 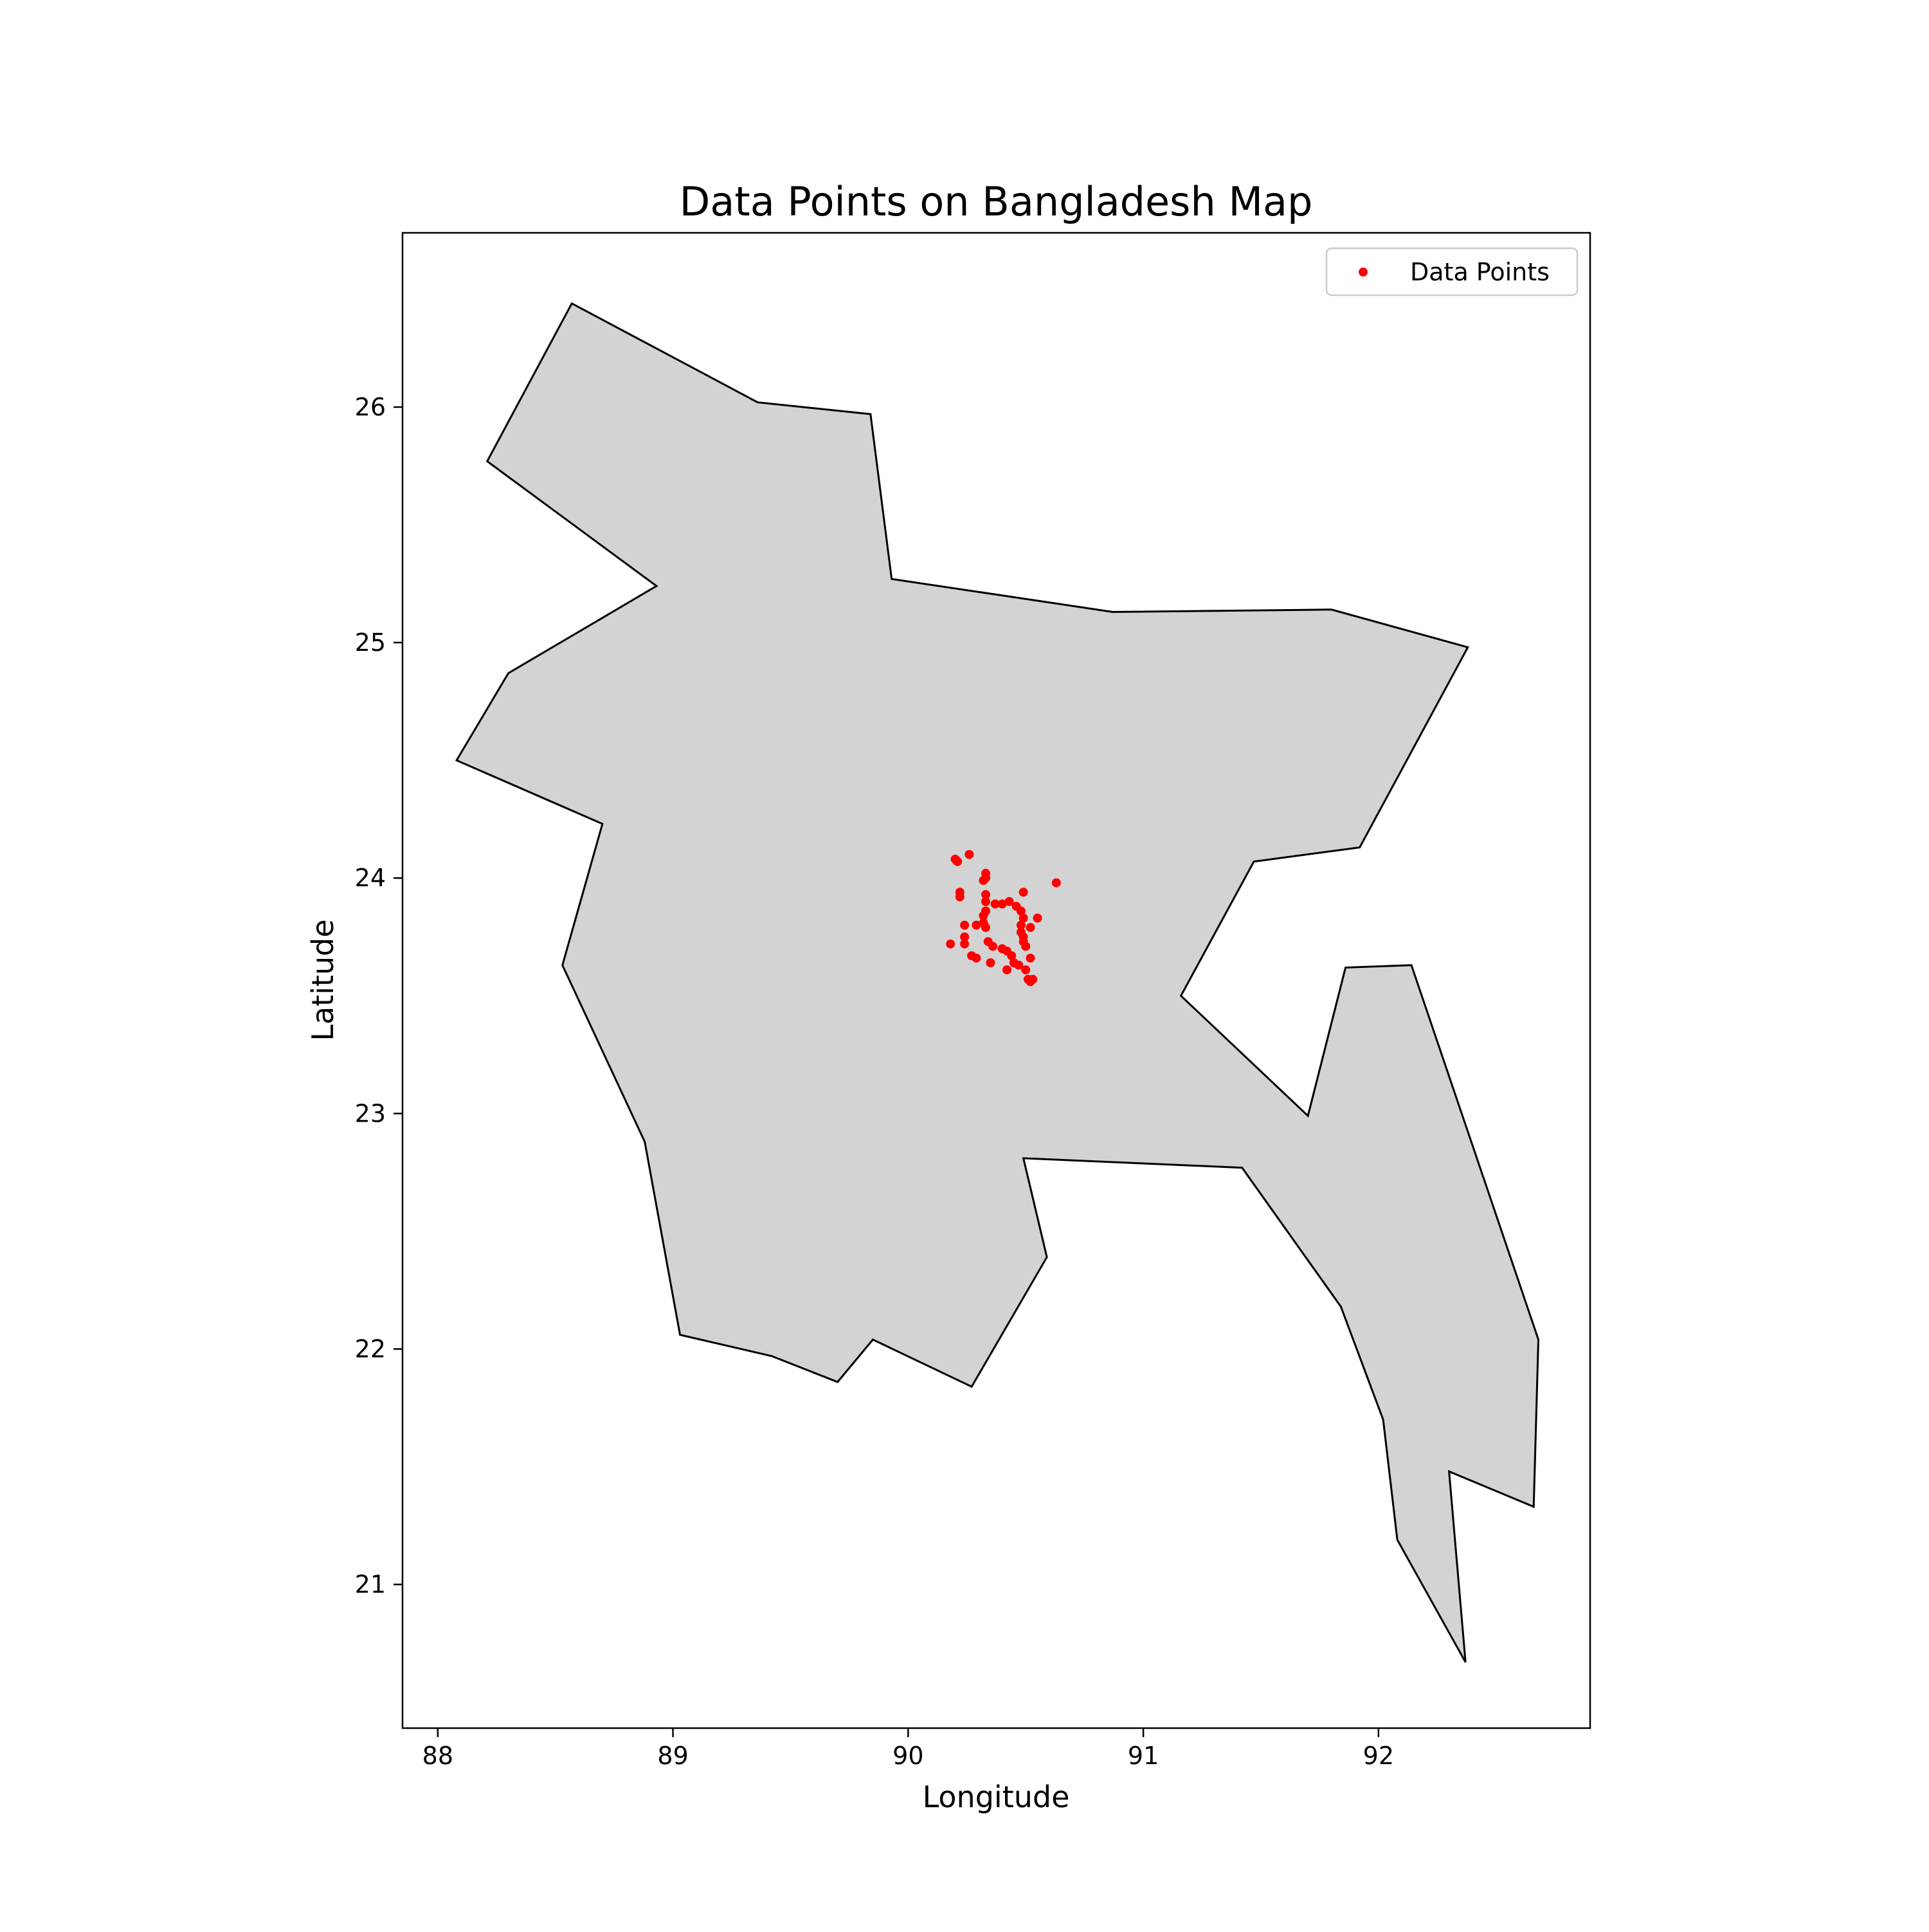 I want to click on points-layer, so click(x=1004, y=919).